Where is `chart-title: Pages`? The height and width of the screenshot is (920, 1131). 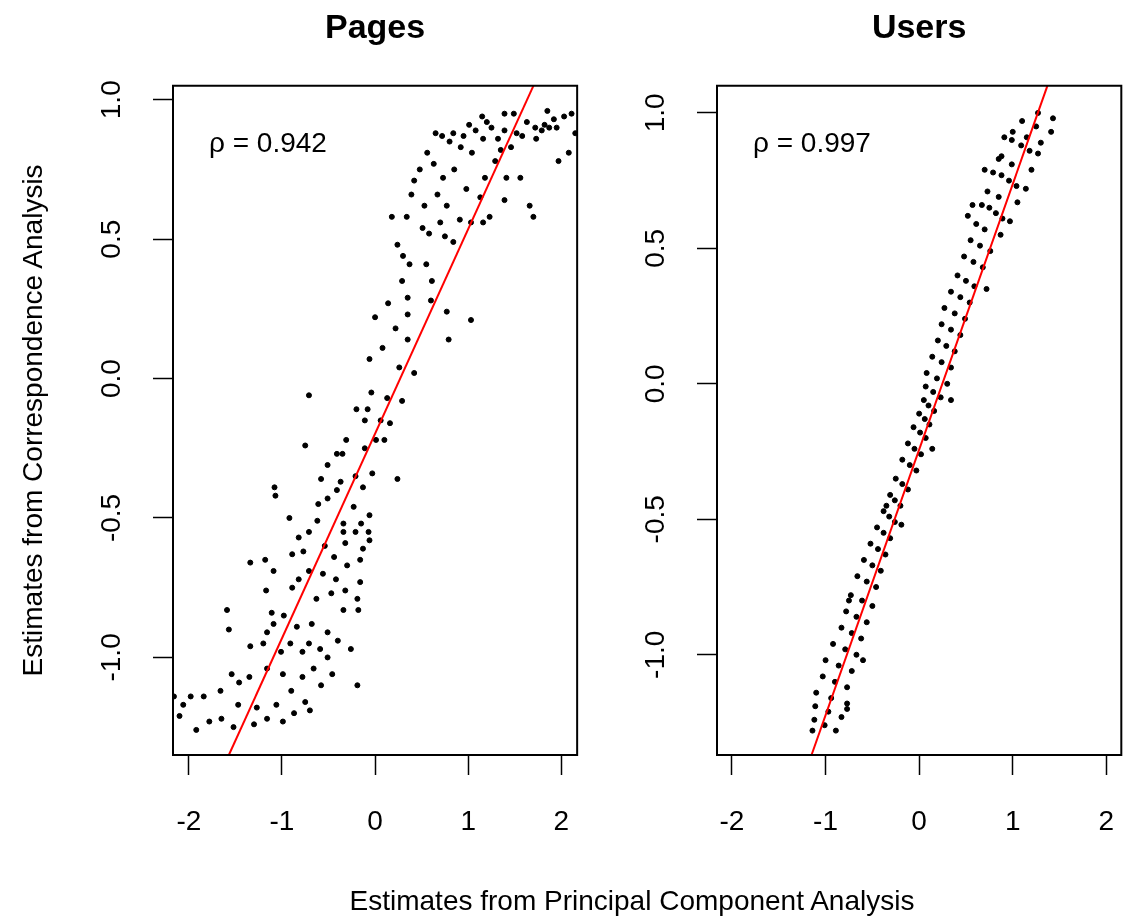 chart-title: Pages is located at coordinates (375, 25).